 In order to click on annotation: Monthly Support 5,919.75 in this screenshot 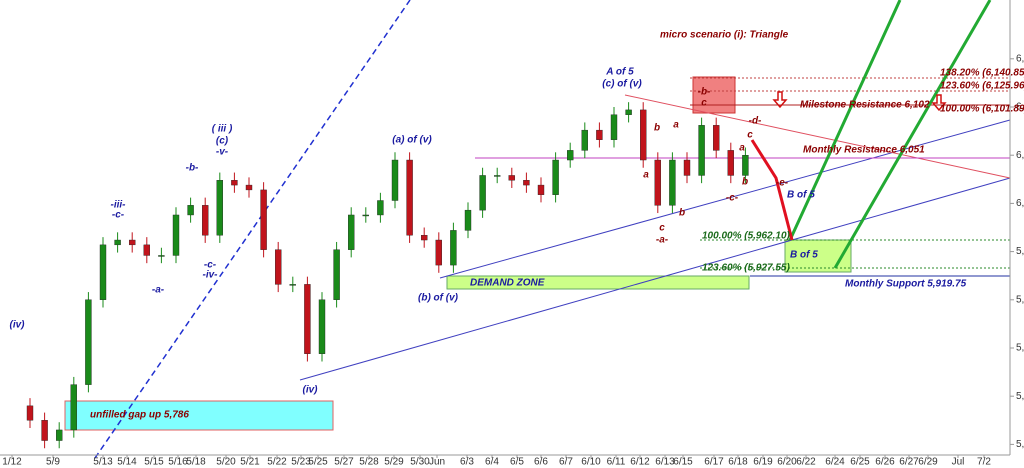, I will do `click(906, 284)`.